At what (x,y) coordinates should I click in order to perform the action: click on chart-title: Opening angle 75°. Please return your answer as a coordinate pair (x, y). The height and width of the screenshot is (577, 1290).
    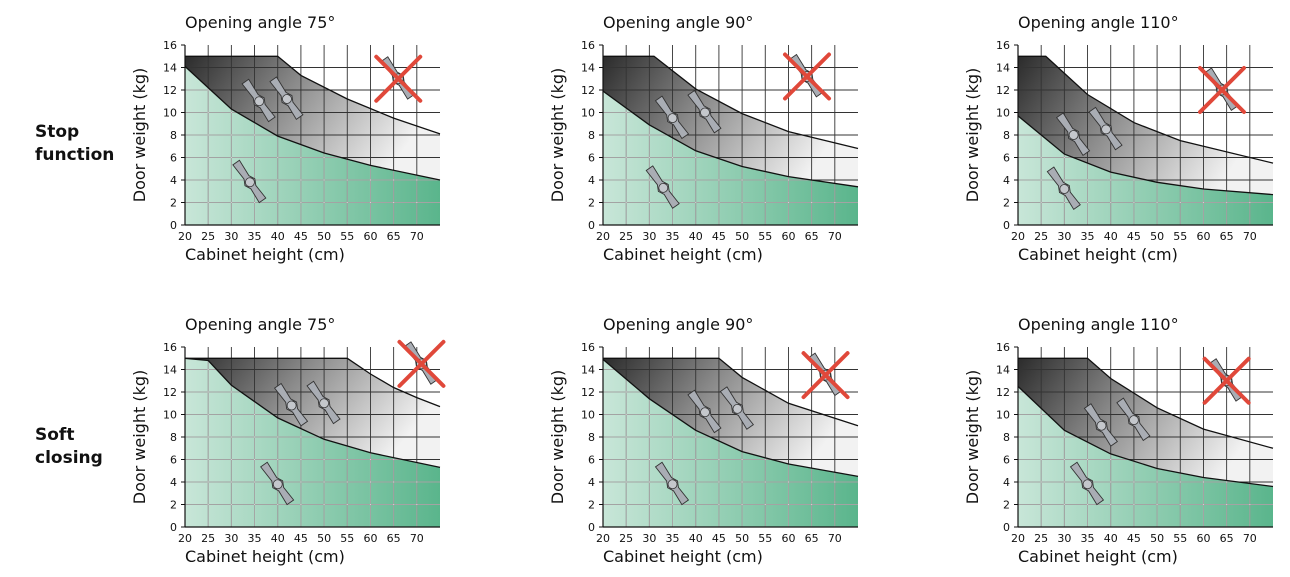
    Looking at the image, I should click on (260, 22).